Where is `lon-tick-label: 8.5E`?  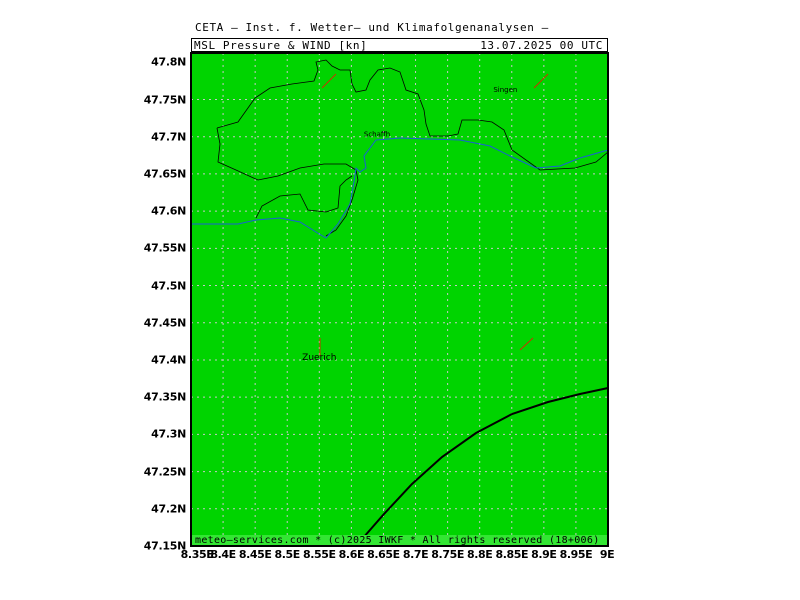
lon-tick-label: 8.5E is located at coordinates (287, 554).